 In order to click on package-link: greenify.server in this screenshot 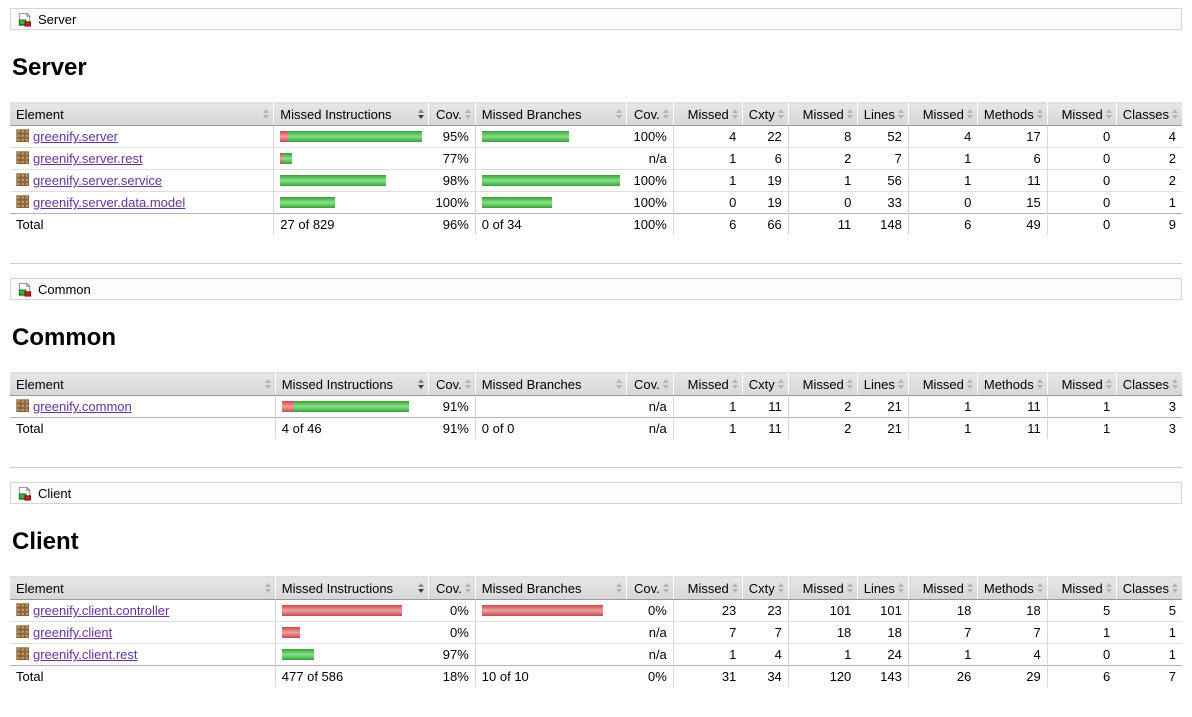, I will do `click(76, 136)`.